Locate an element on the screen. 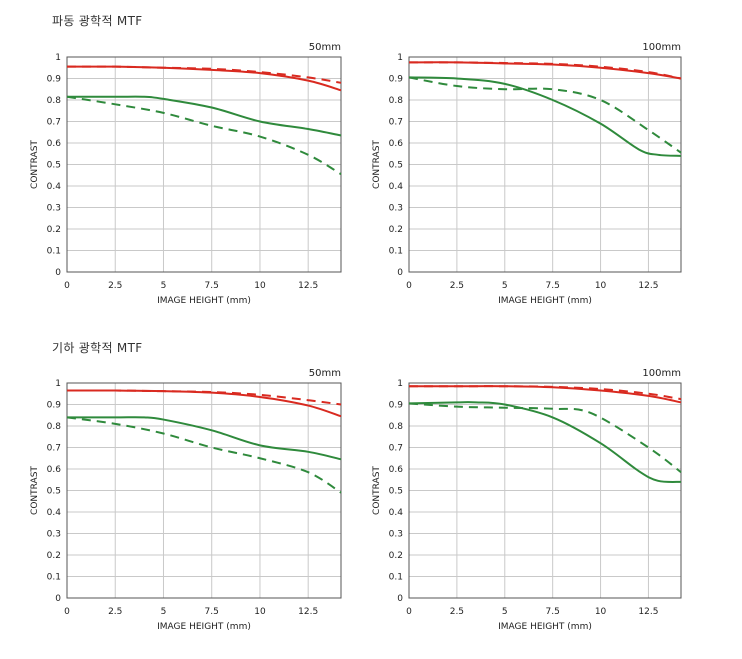 The image size is (742, 659). mtf-curve-red-solid is located at coordinates (545, 394).